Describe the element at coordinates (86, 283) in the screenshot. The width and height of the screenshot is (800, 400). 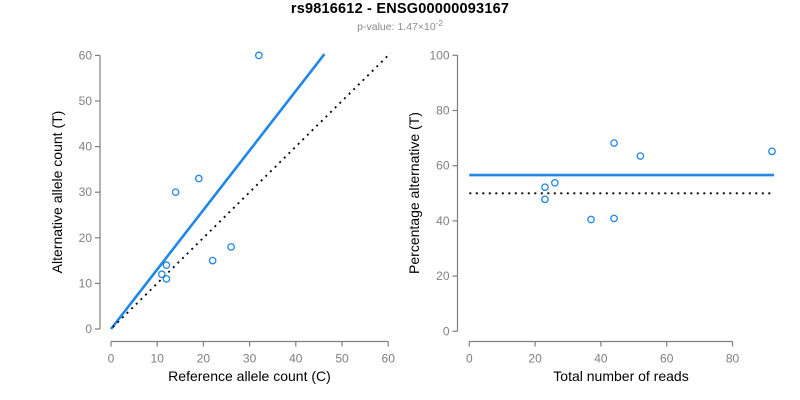
I see `y-tick-label: 10` at that location.